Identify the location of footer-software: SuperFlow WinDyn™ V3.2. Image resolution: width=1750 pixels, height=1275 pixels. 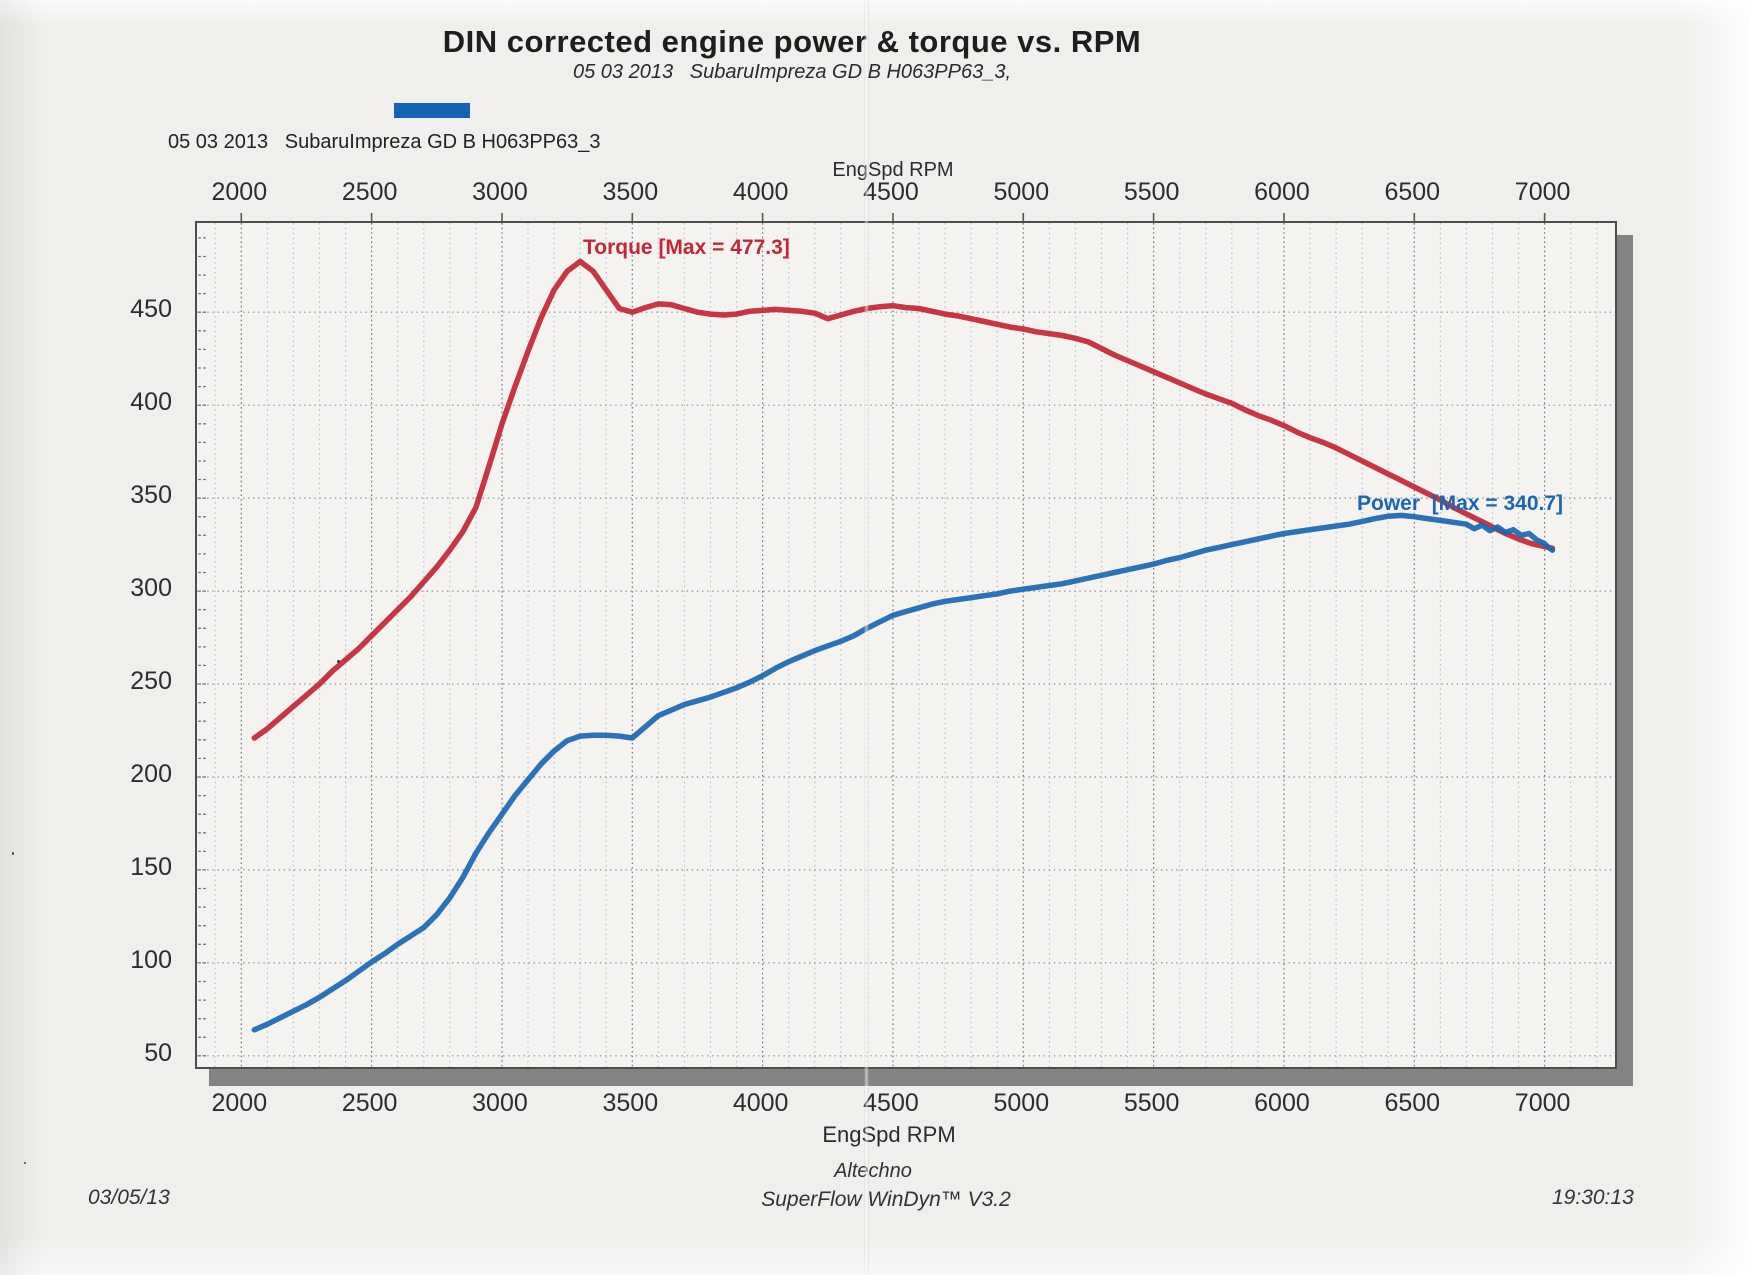
(886, 1199).